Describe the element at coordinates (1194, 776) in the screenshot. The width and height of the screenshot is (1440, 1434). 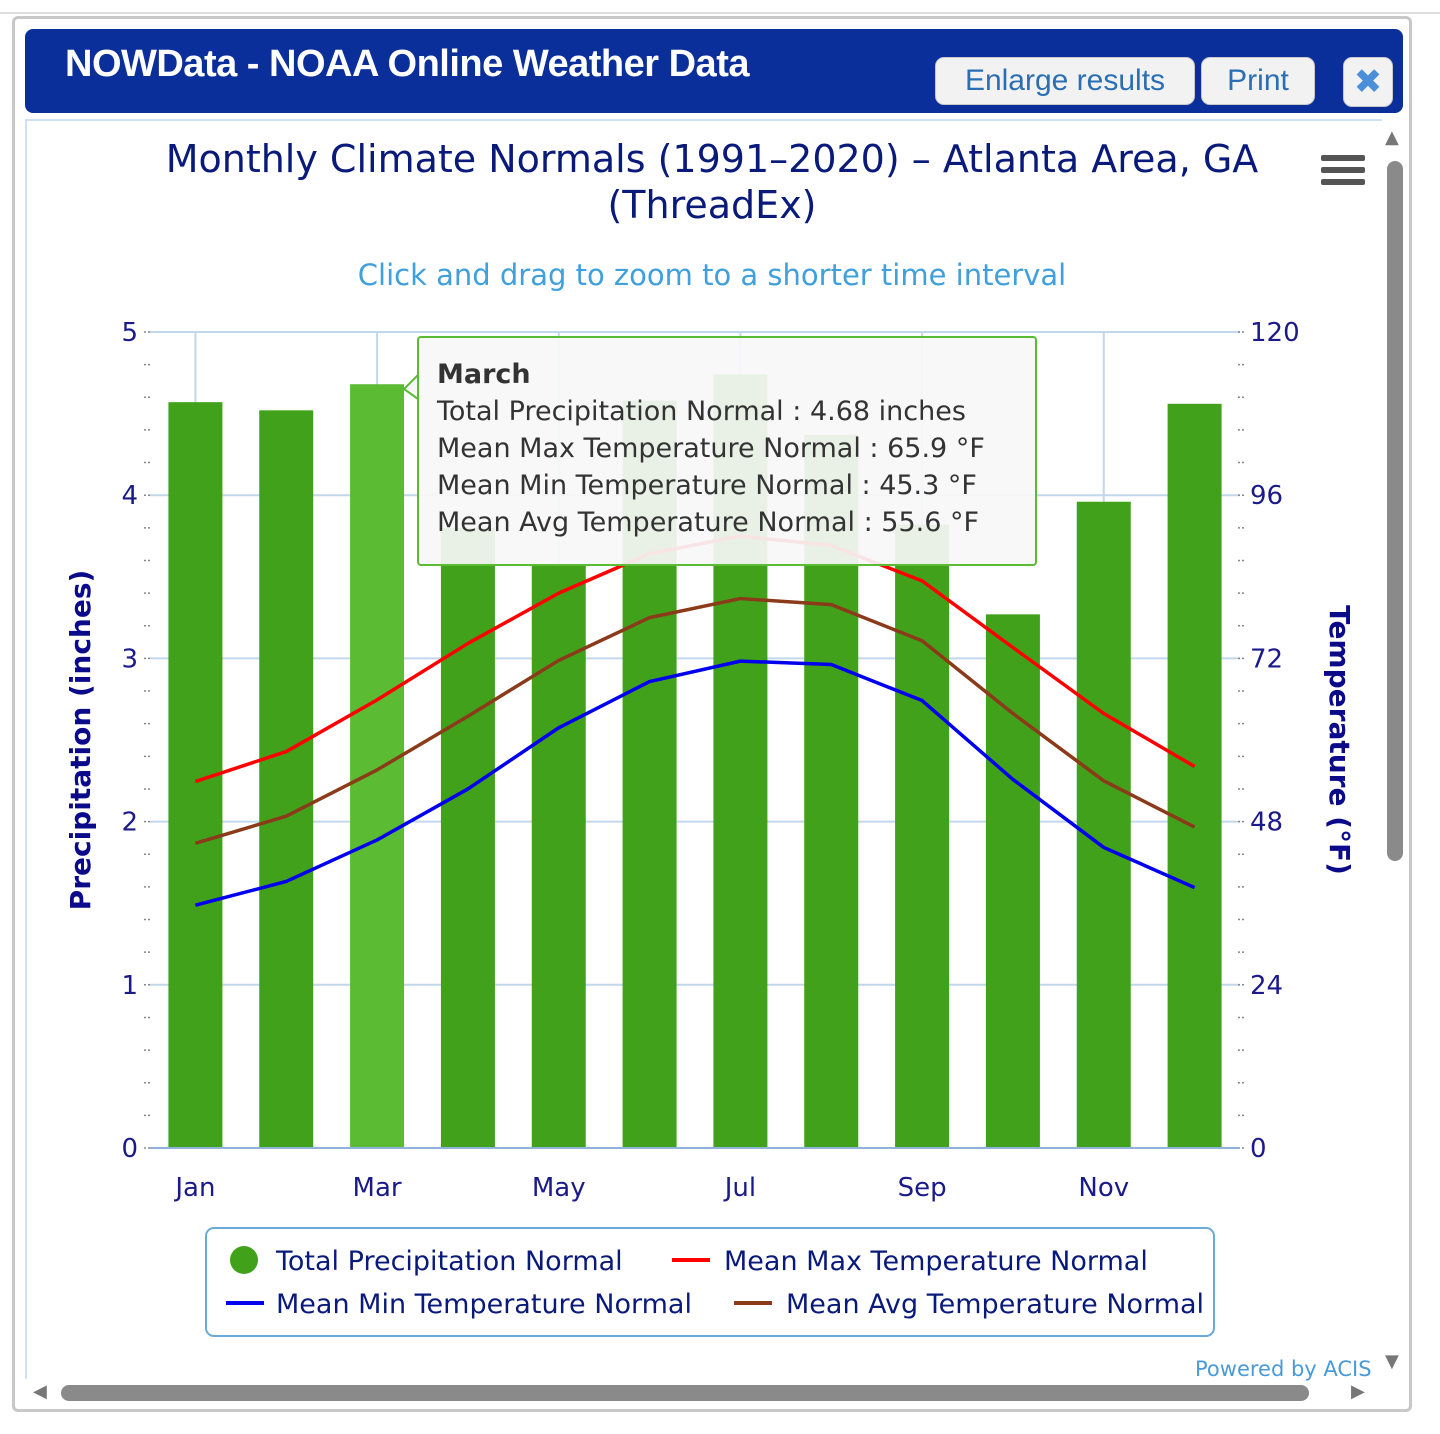
I see `precip-bar-dec` at that location.